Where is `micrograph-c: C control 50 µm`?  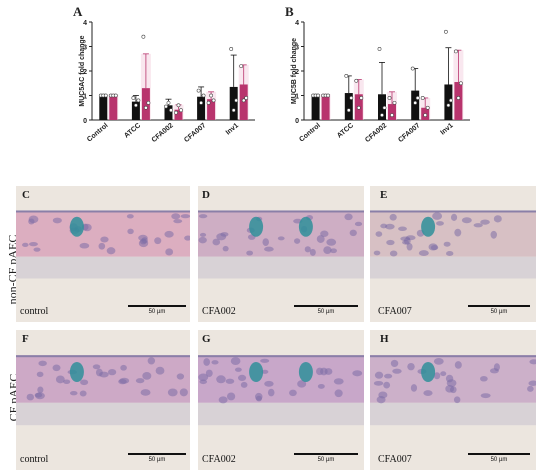 micrograph-c: C control 50 µm is located at coordinates (103, 254).